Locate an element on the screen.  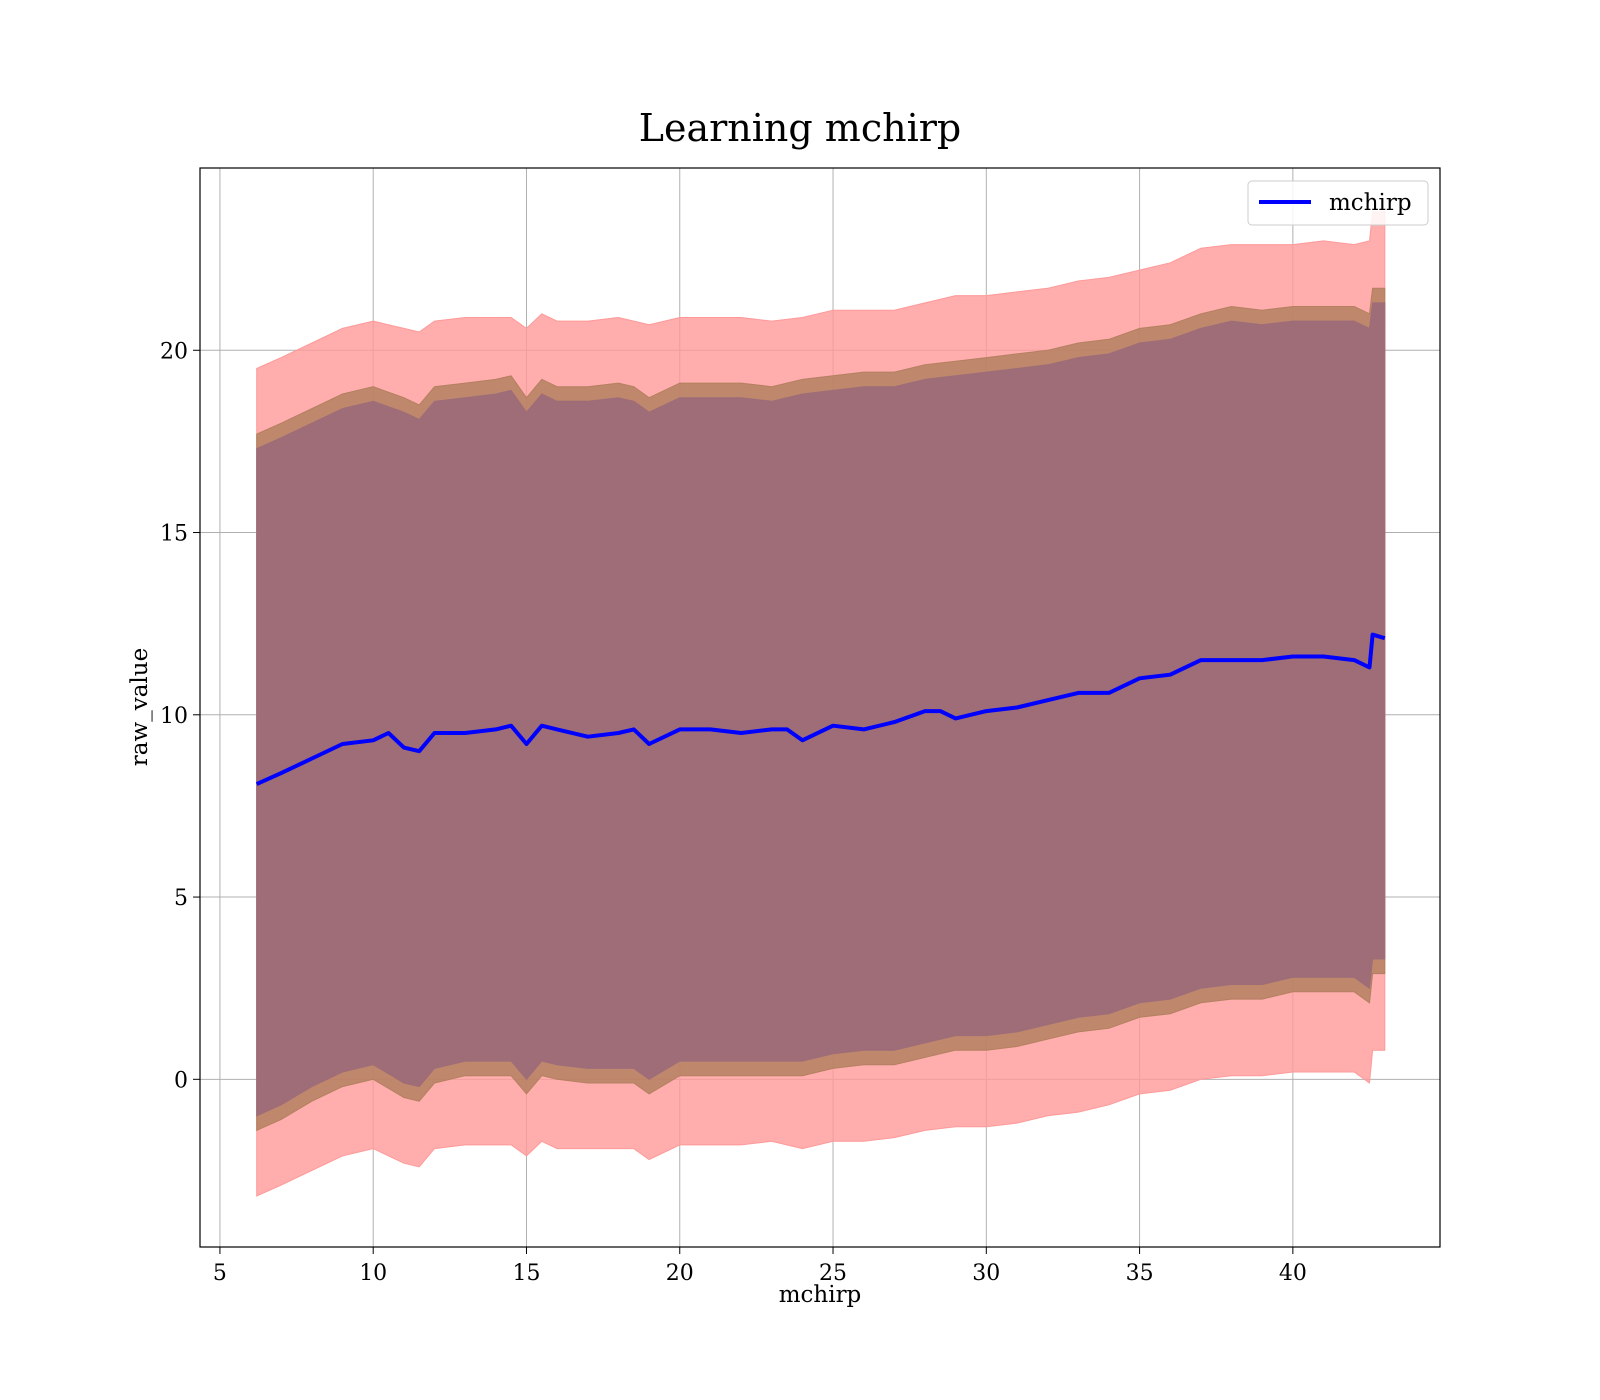
x-tick-label: 25 is located at coordinates (833, 1273).